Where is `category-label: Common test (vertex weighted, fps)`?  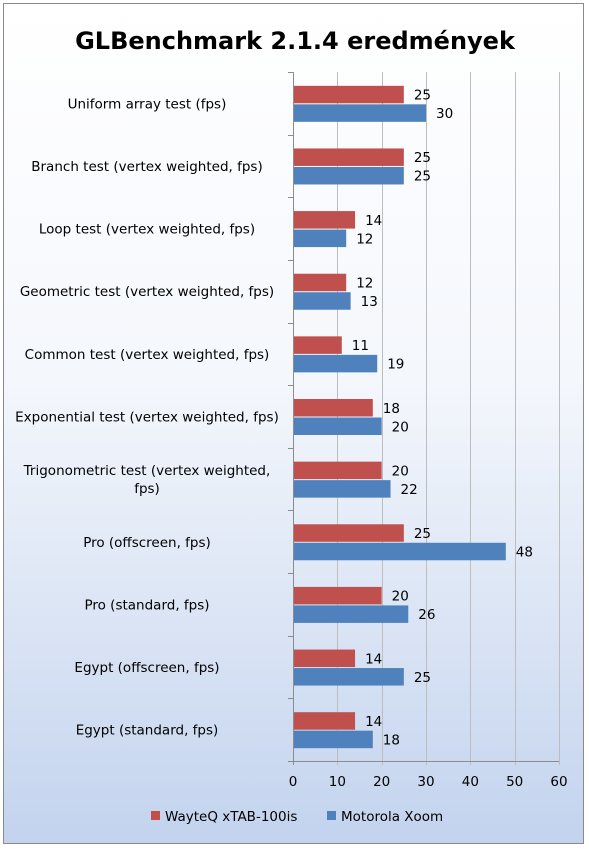 category-label: Common test (vertex weighted, fps) is located at coordinates (147, 355).